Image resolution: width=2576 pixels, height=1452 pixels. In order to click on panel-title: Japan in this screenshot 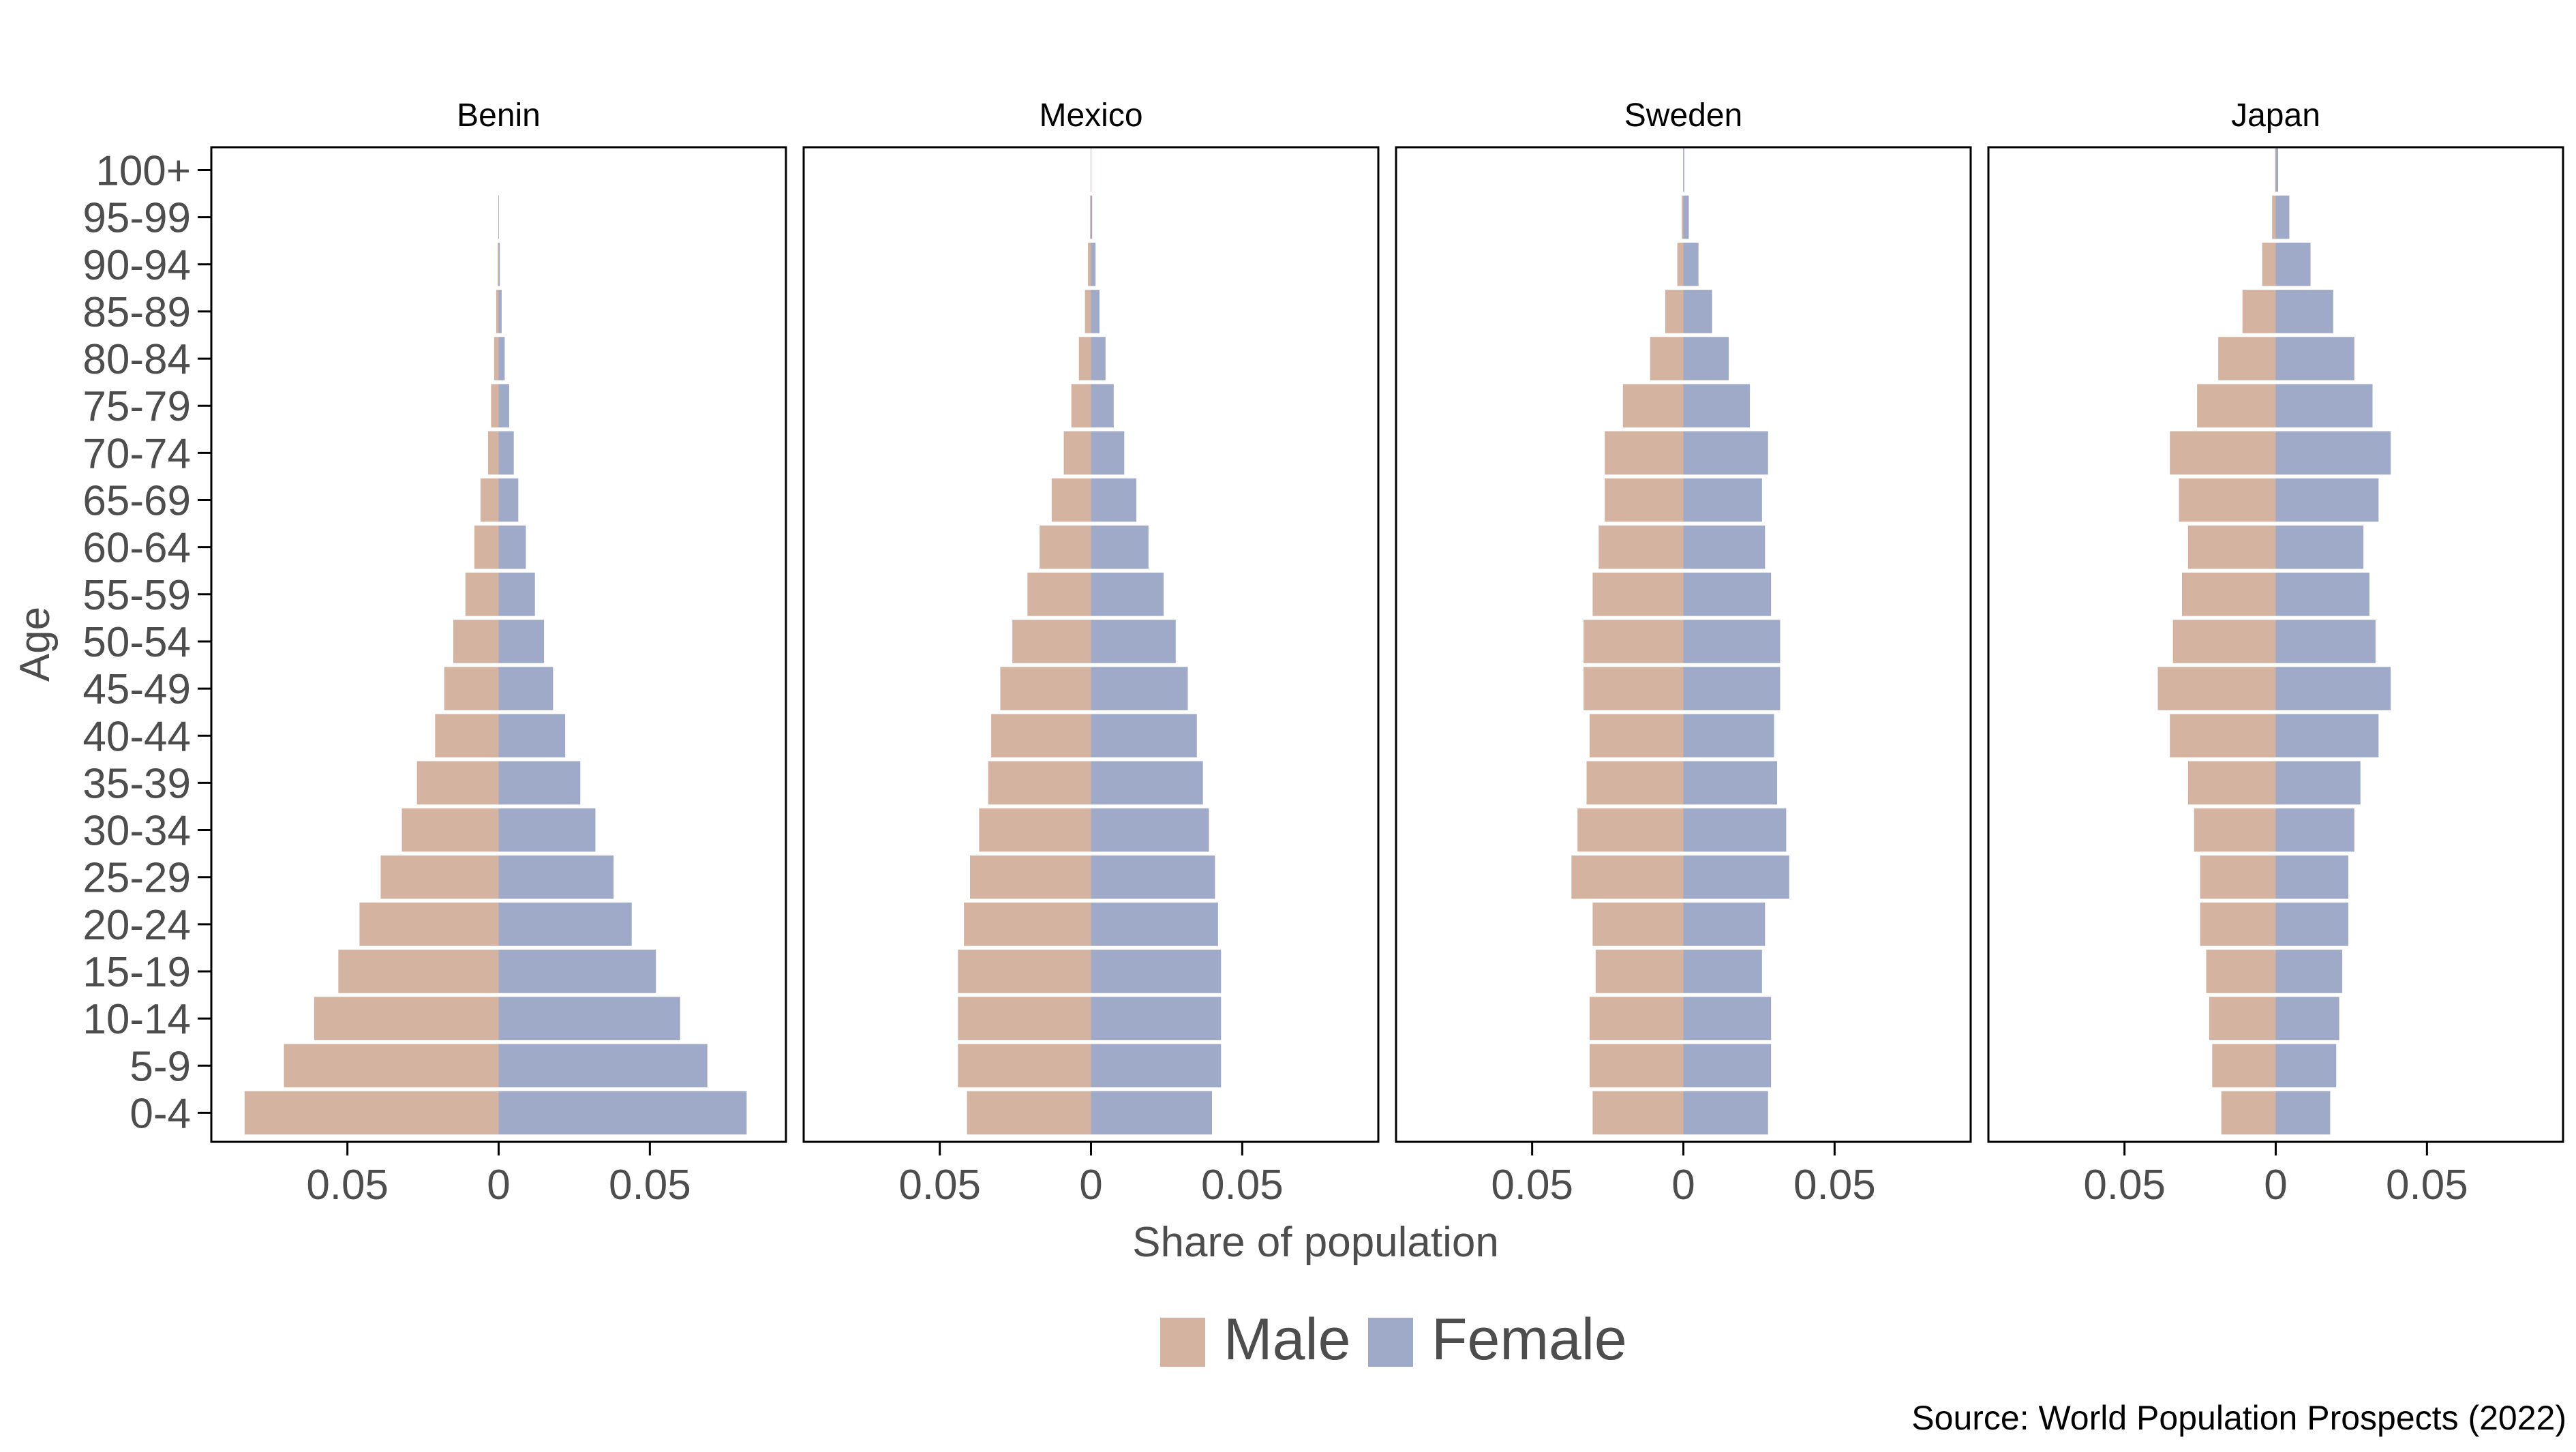, I will do `click(2275, 115)`.